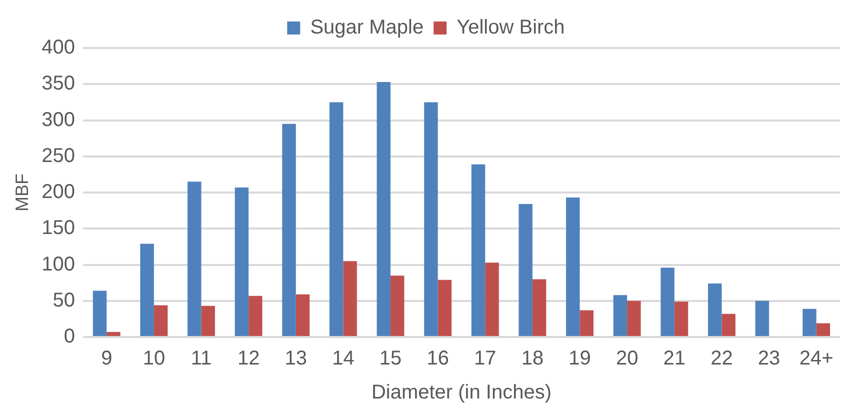 This screenshot has height=413, width=858. What do you see at coordinates (367, 27) in the screenshot?
I see `legend-label: Sugar Maple` at bounding box center [367, 27].